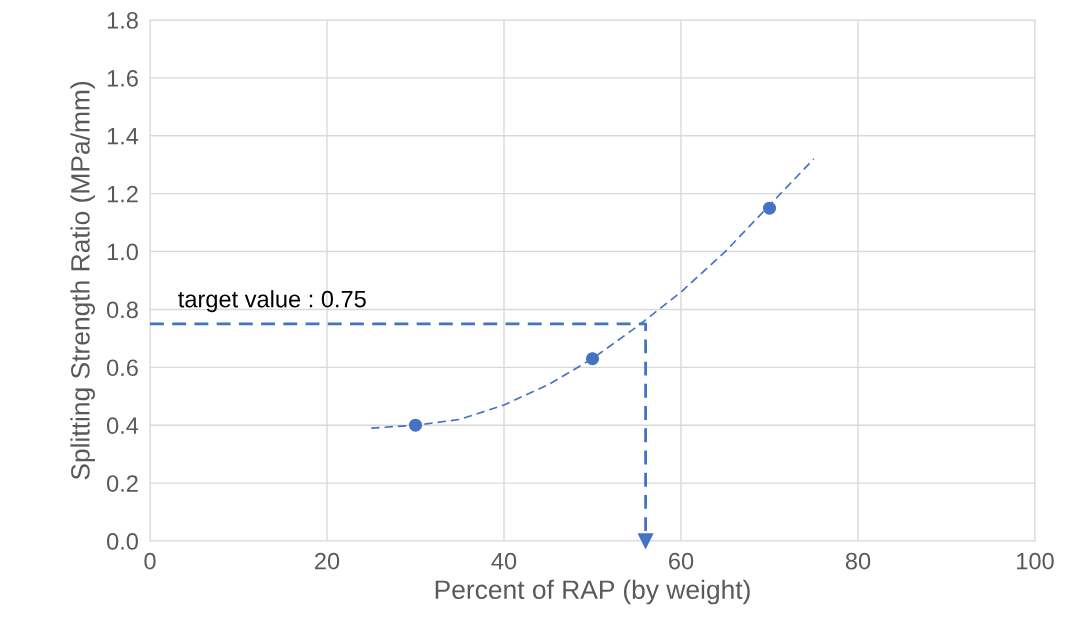 This screenshot has height=644, width=1092. Describe the element at coordinates (122, 483) in the screenshot. I see `y-tick-label: 0.2` at that location.